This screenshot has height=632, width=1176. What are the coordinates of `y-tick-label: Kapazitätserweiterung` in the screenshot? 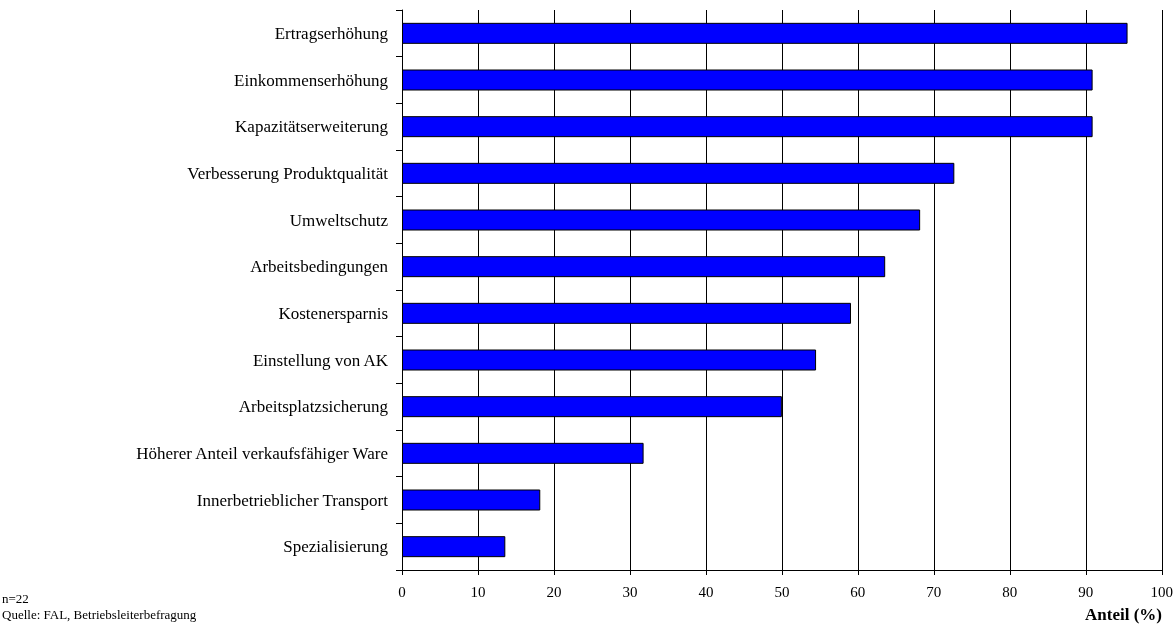 It's located at (312, 127).